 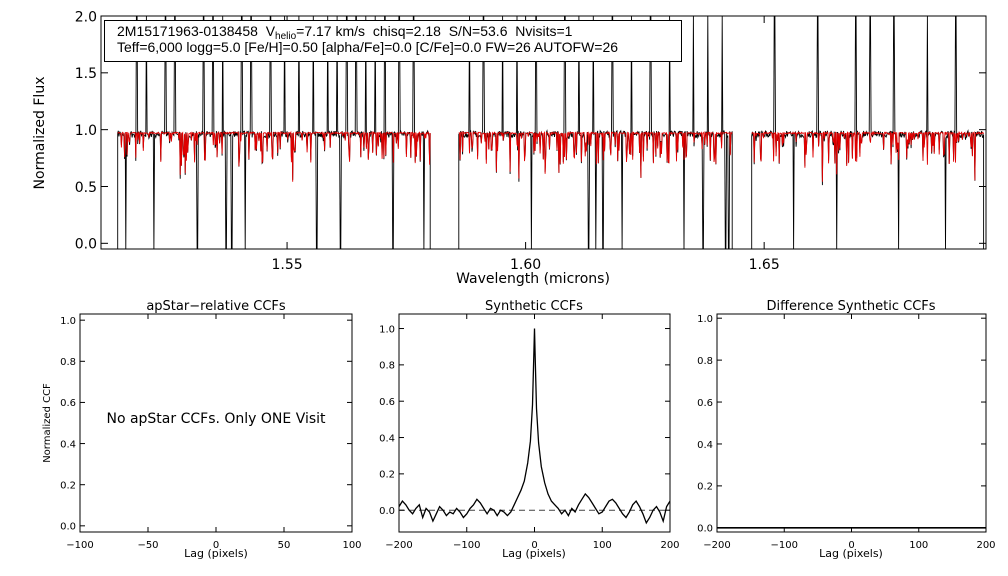 What do you see at coordinates (398, 545) in the screenshot?
I see `synthetic-ccf-x-tick-label: −200` at bounding box center [398, 545].